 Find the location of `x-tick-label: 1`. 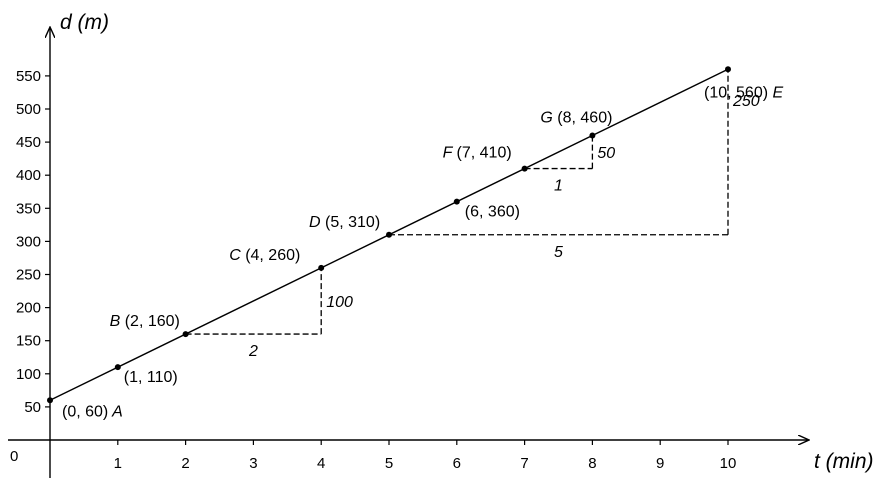

x-tick-label: 1 is located at coordinates (118, 463).